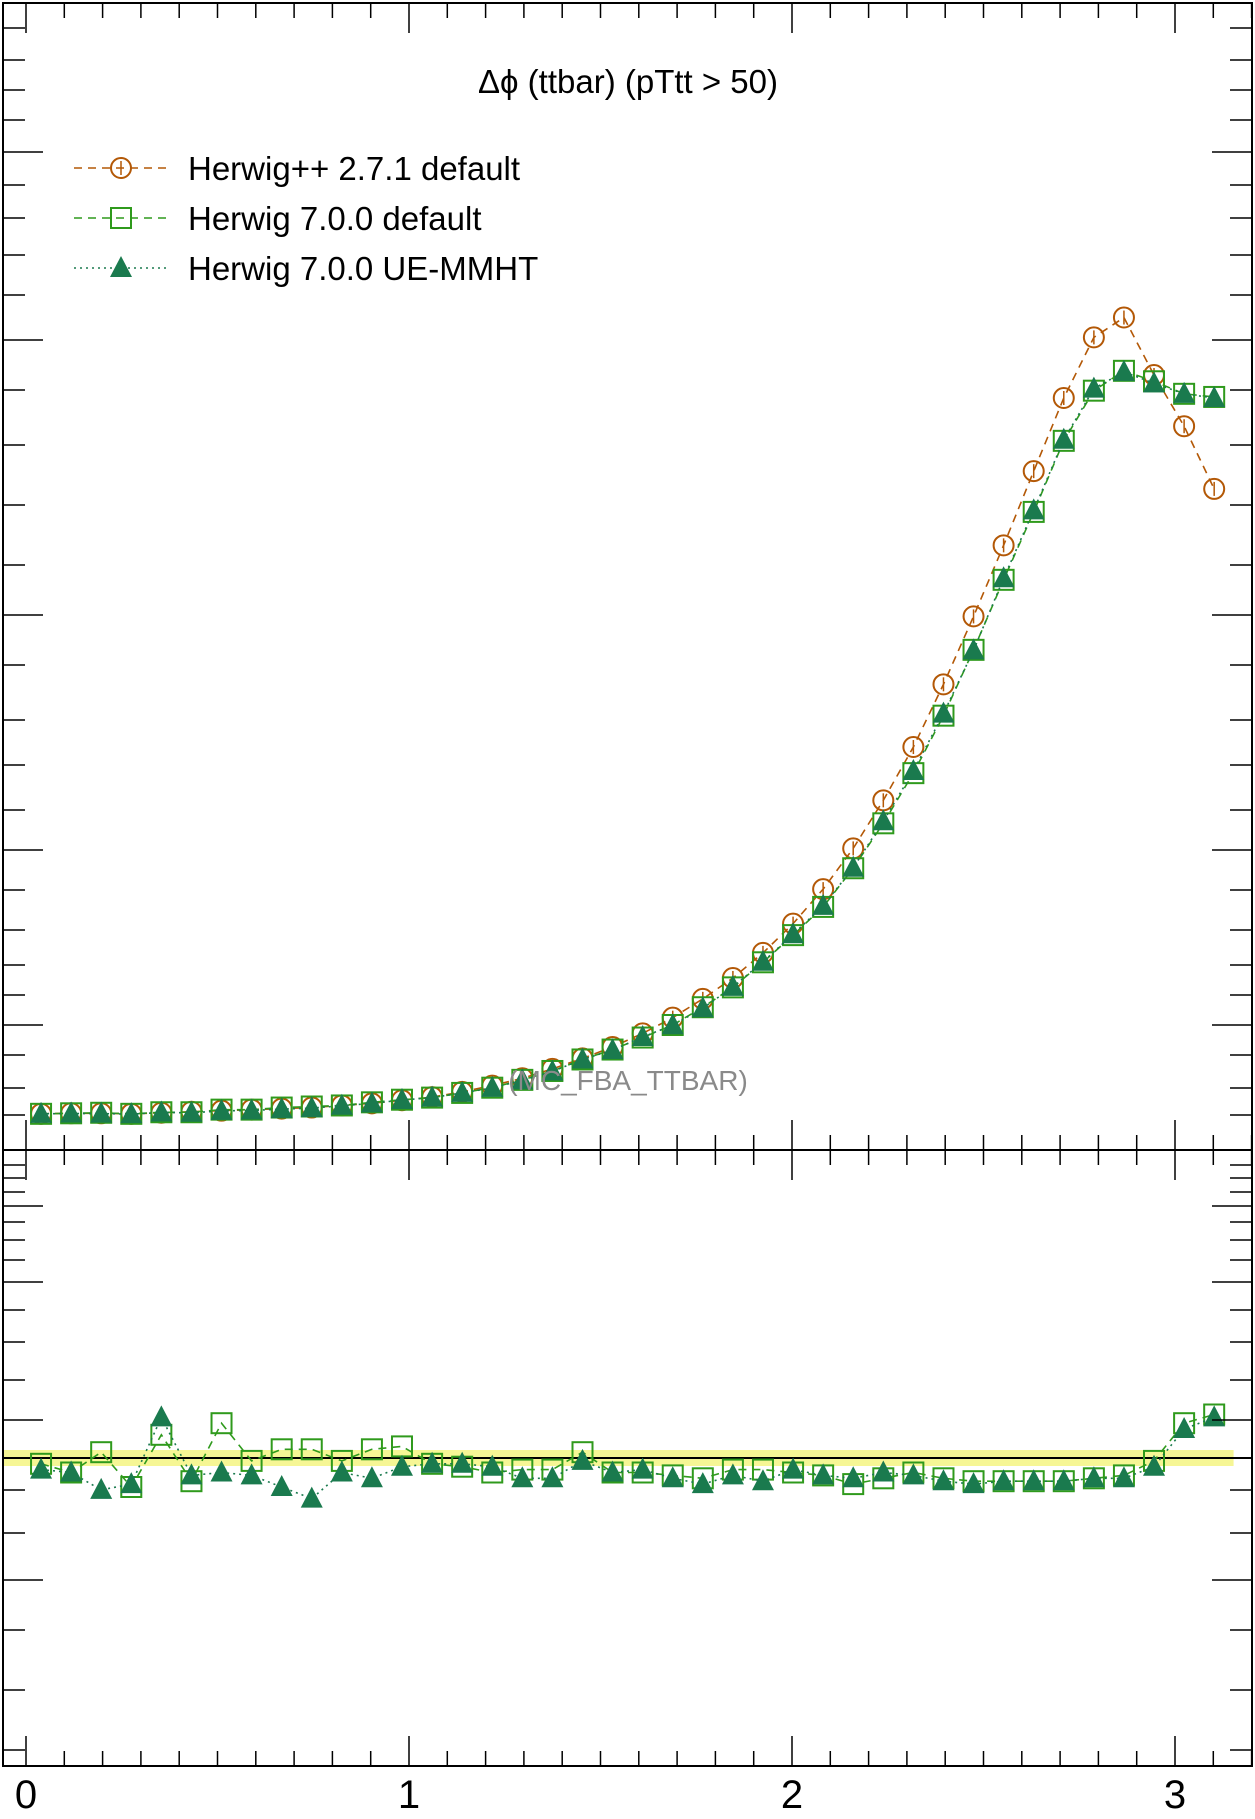 The width and height of the screenshot is (1255, 1819). I want to click on legend-marker-open-square, so click(121, 218).